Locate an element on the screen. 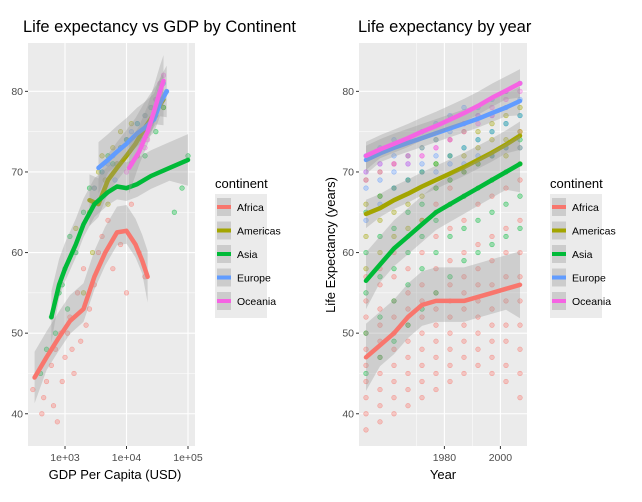 The width and height of the screenshot is (642, 502). legend-label-asia: Asia is located at coordinates (247, 255).